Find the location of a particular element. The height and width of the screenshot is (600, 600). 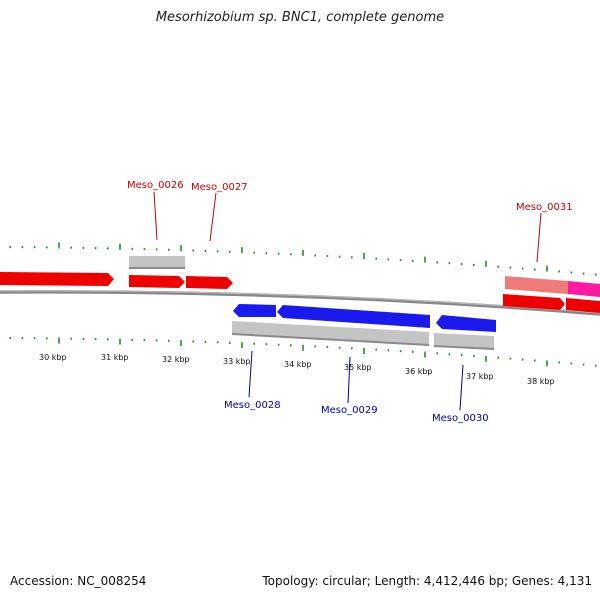

gene-meso-0026-arrow is located at coordinates (157, 281).